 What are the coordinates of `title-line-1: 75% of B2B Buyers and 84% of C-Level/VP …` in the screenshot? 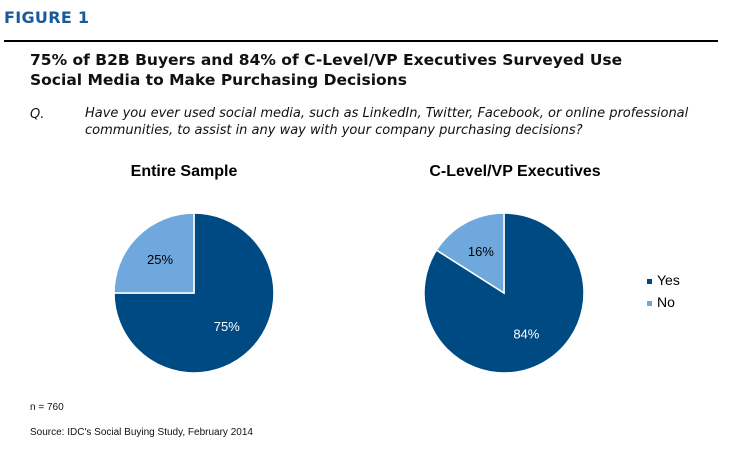 It's located at (326, 60).